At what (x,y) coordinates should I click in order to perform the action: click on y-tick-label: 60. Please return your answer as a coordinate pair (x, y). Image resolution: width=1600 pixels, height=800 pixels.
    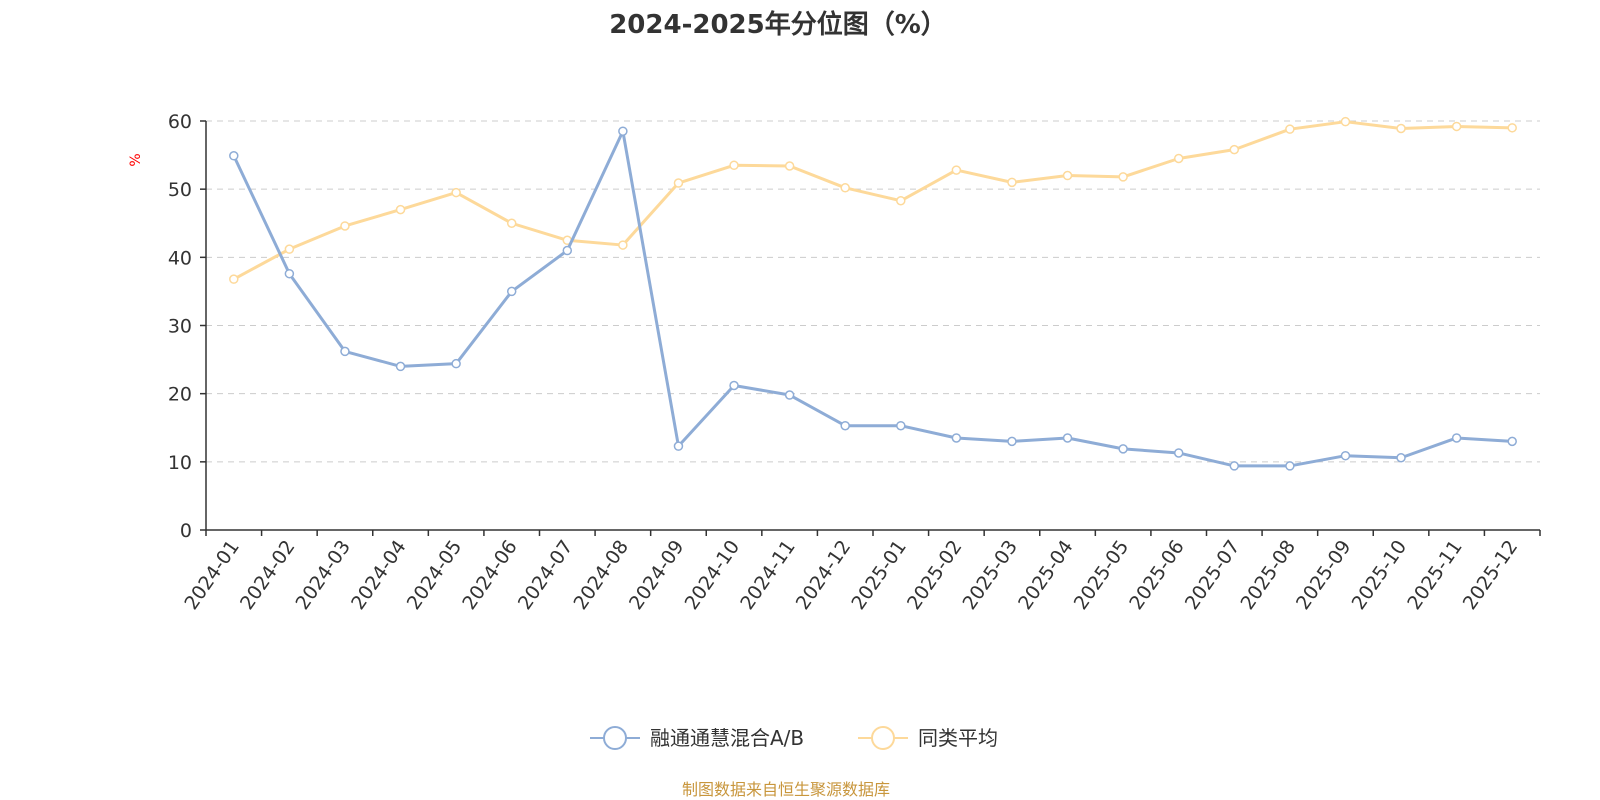
    Looking at the image, I should click on (180, 122).